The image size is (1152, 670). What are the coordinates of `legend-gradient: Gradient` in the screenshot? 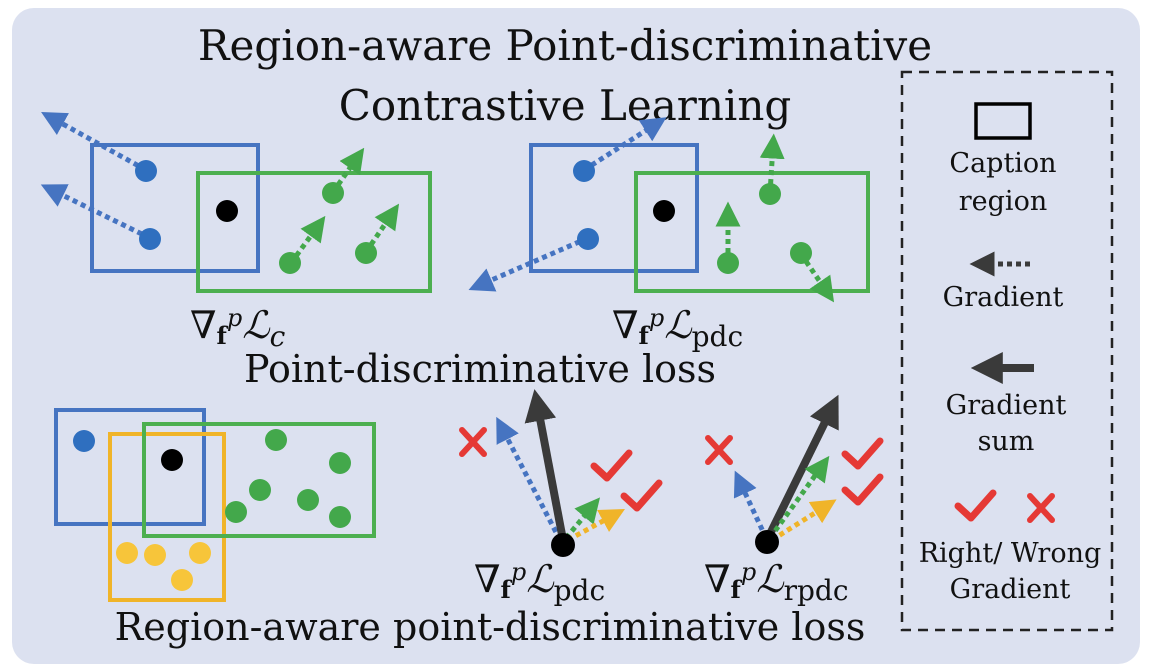 It's located at (1003, 297).